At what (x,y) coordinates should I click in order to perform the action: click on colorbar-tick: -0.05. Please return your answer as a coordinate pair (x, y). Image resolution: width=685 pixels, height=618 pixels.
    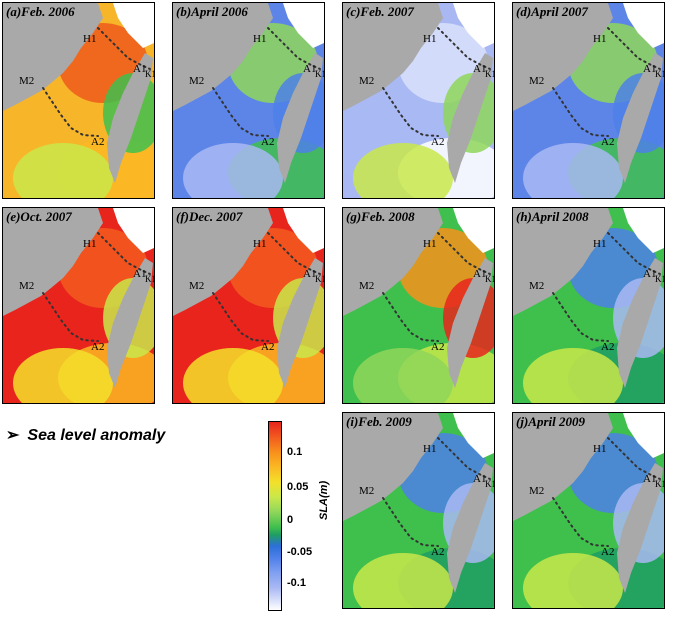
    Looking at the image, I should click on (300, 552).